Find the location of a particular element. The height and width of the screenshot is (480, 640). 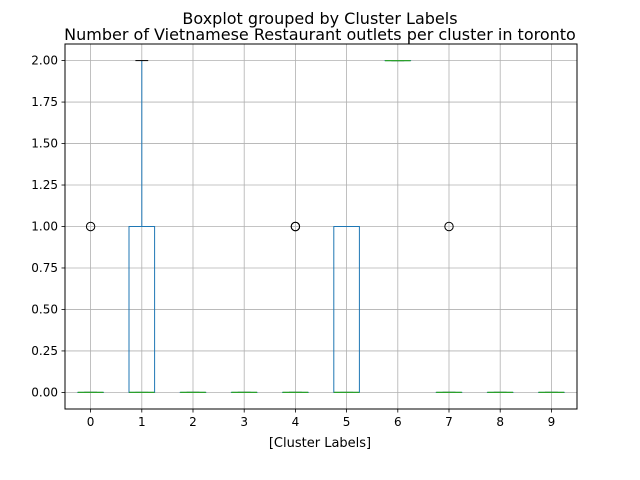

y-tick-label: 1.00 is located at coordinates (44, 227).